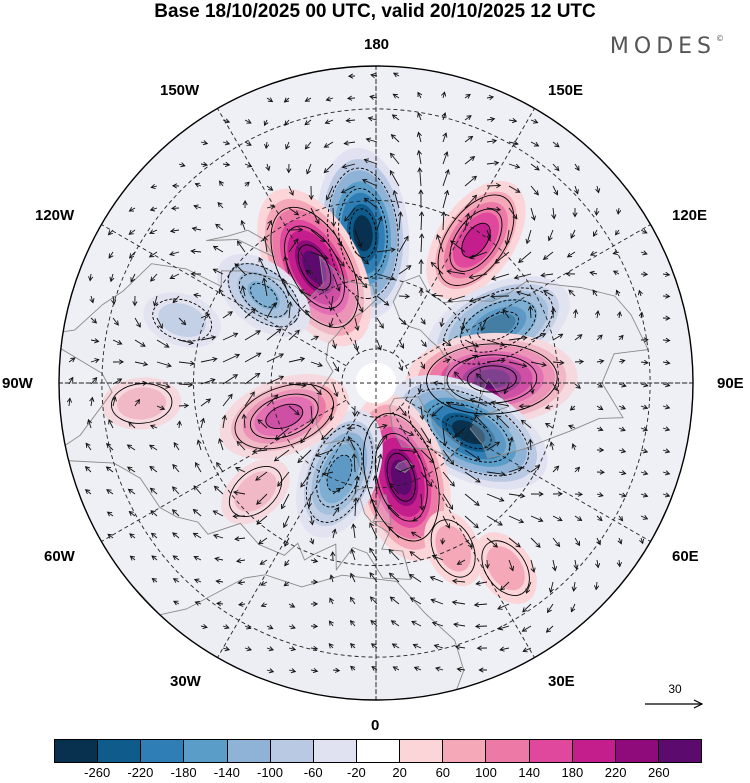 The width and height of the screenshot is (750, 783). What do you see at coordinates (140, 772) in the screenshot?
I see `colorbar-tick-label: -220` at bounding box center [140, 772].